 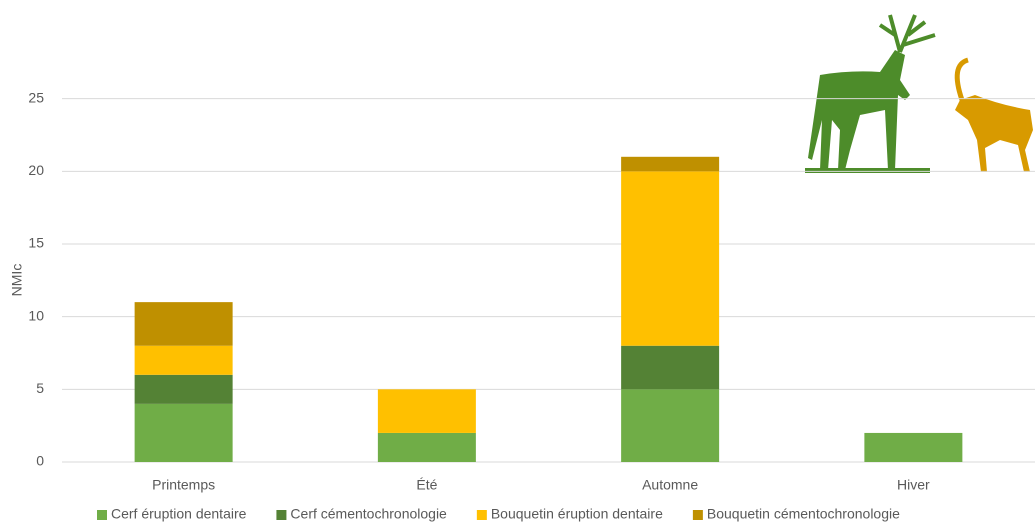 I want to click on x-tick-label: Printemps, so click(x=183, y=485).